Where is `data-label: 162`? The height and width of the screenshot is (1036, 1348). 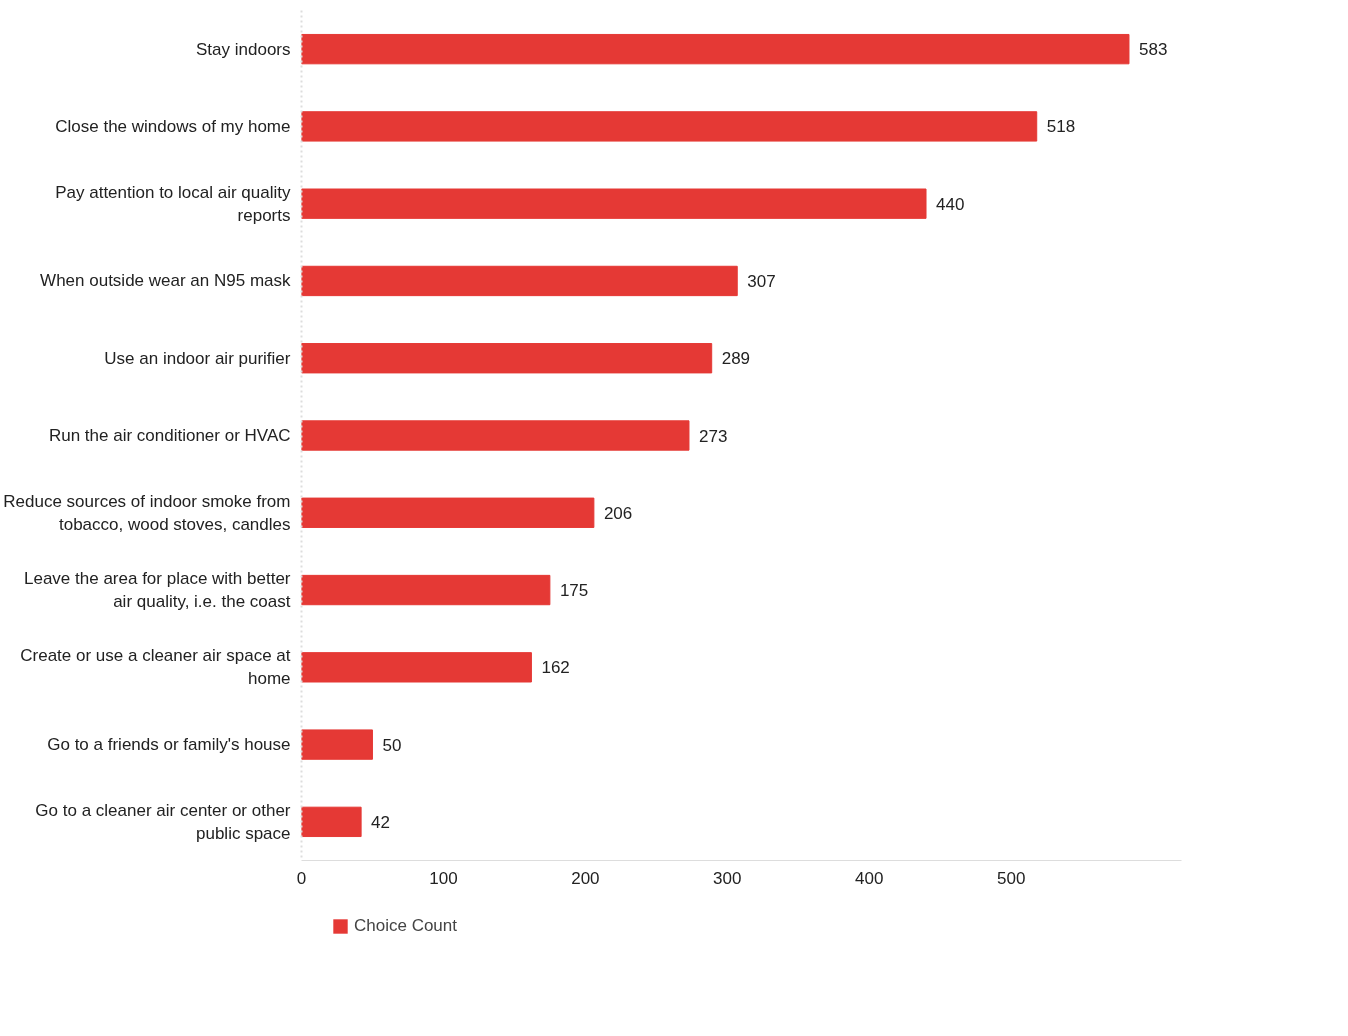 data-label: 162 is located at coordinates (555, 668).